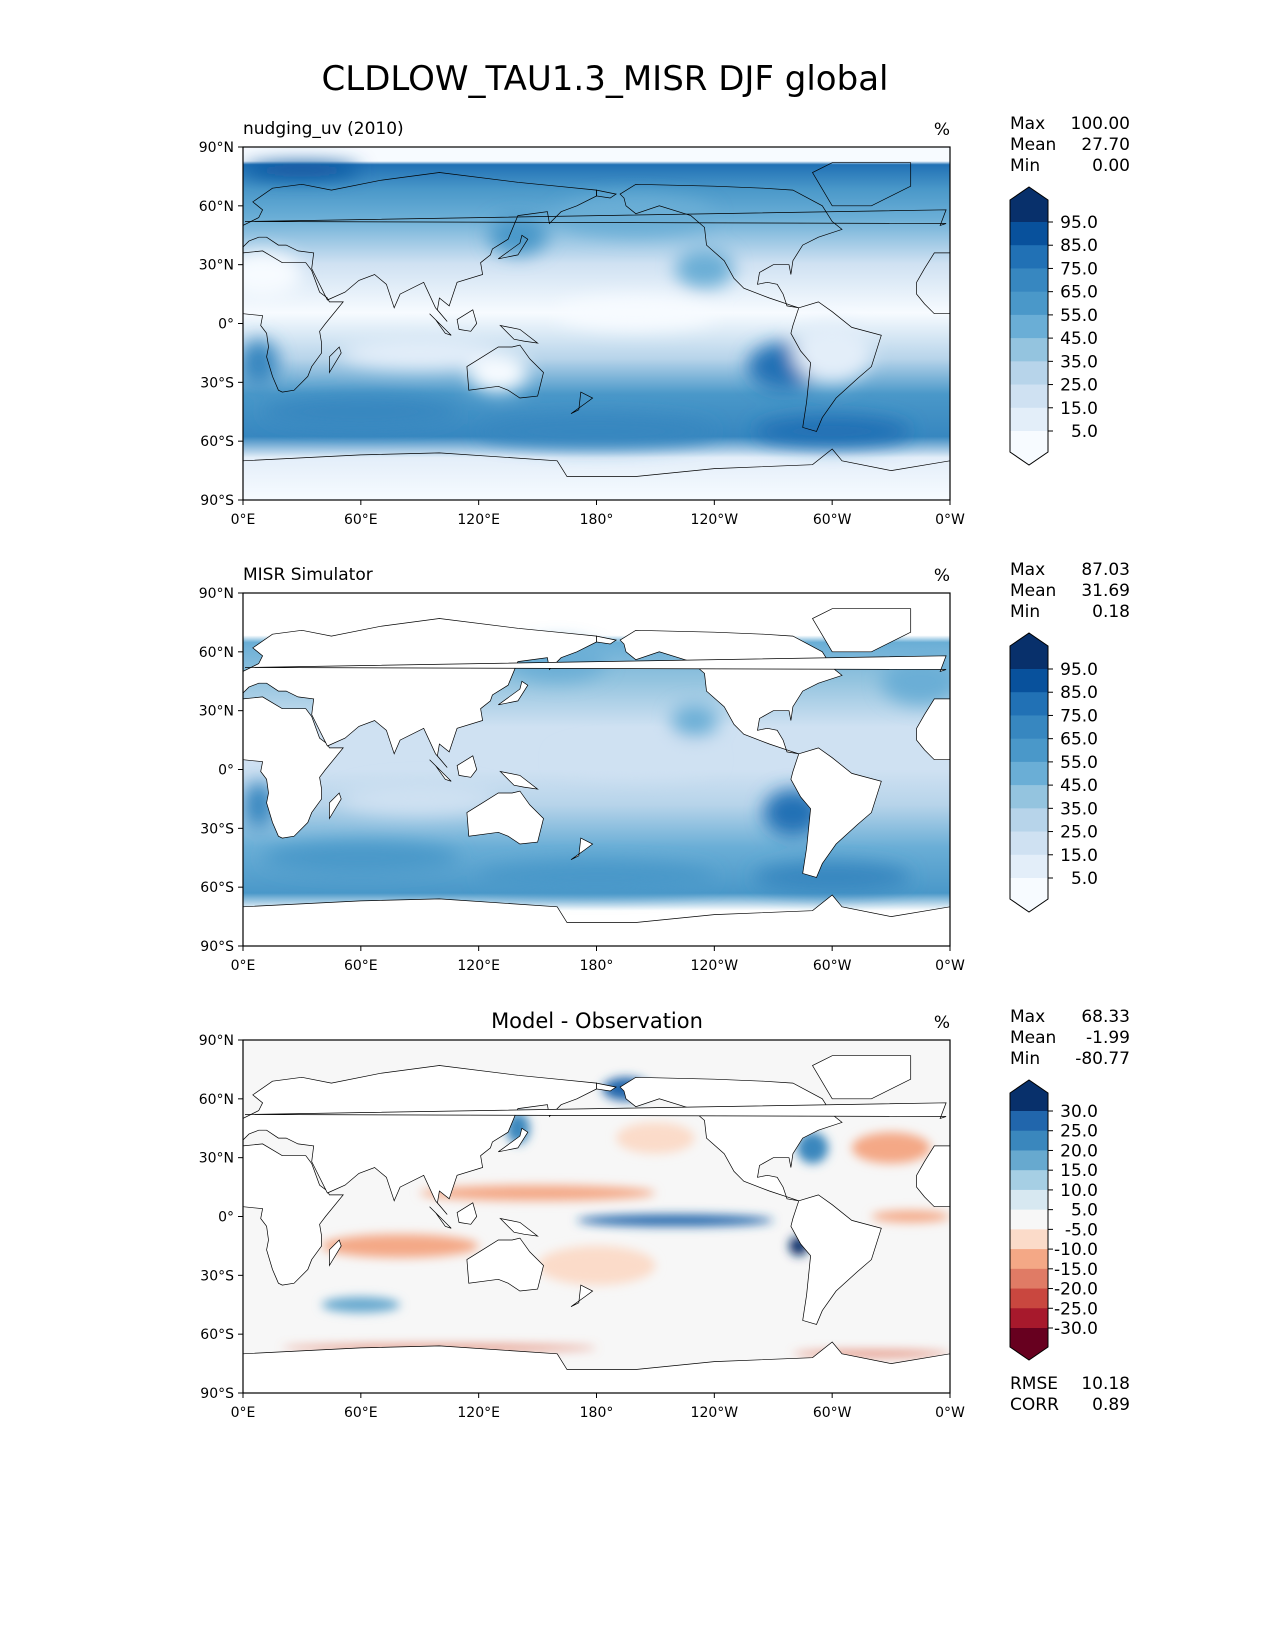  I want to click on stat-label: Max, so click(1027, 570).